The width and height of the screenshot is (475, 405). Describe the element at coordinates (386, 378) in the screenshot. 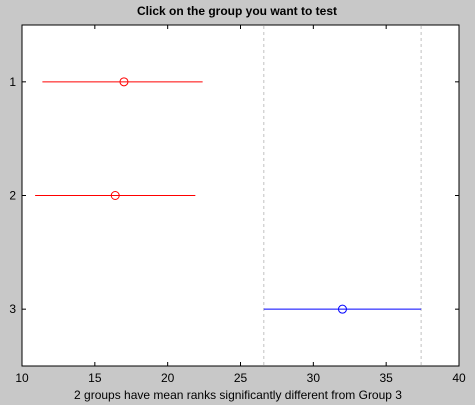

I see `x-tick-label: 35` at that location.